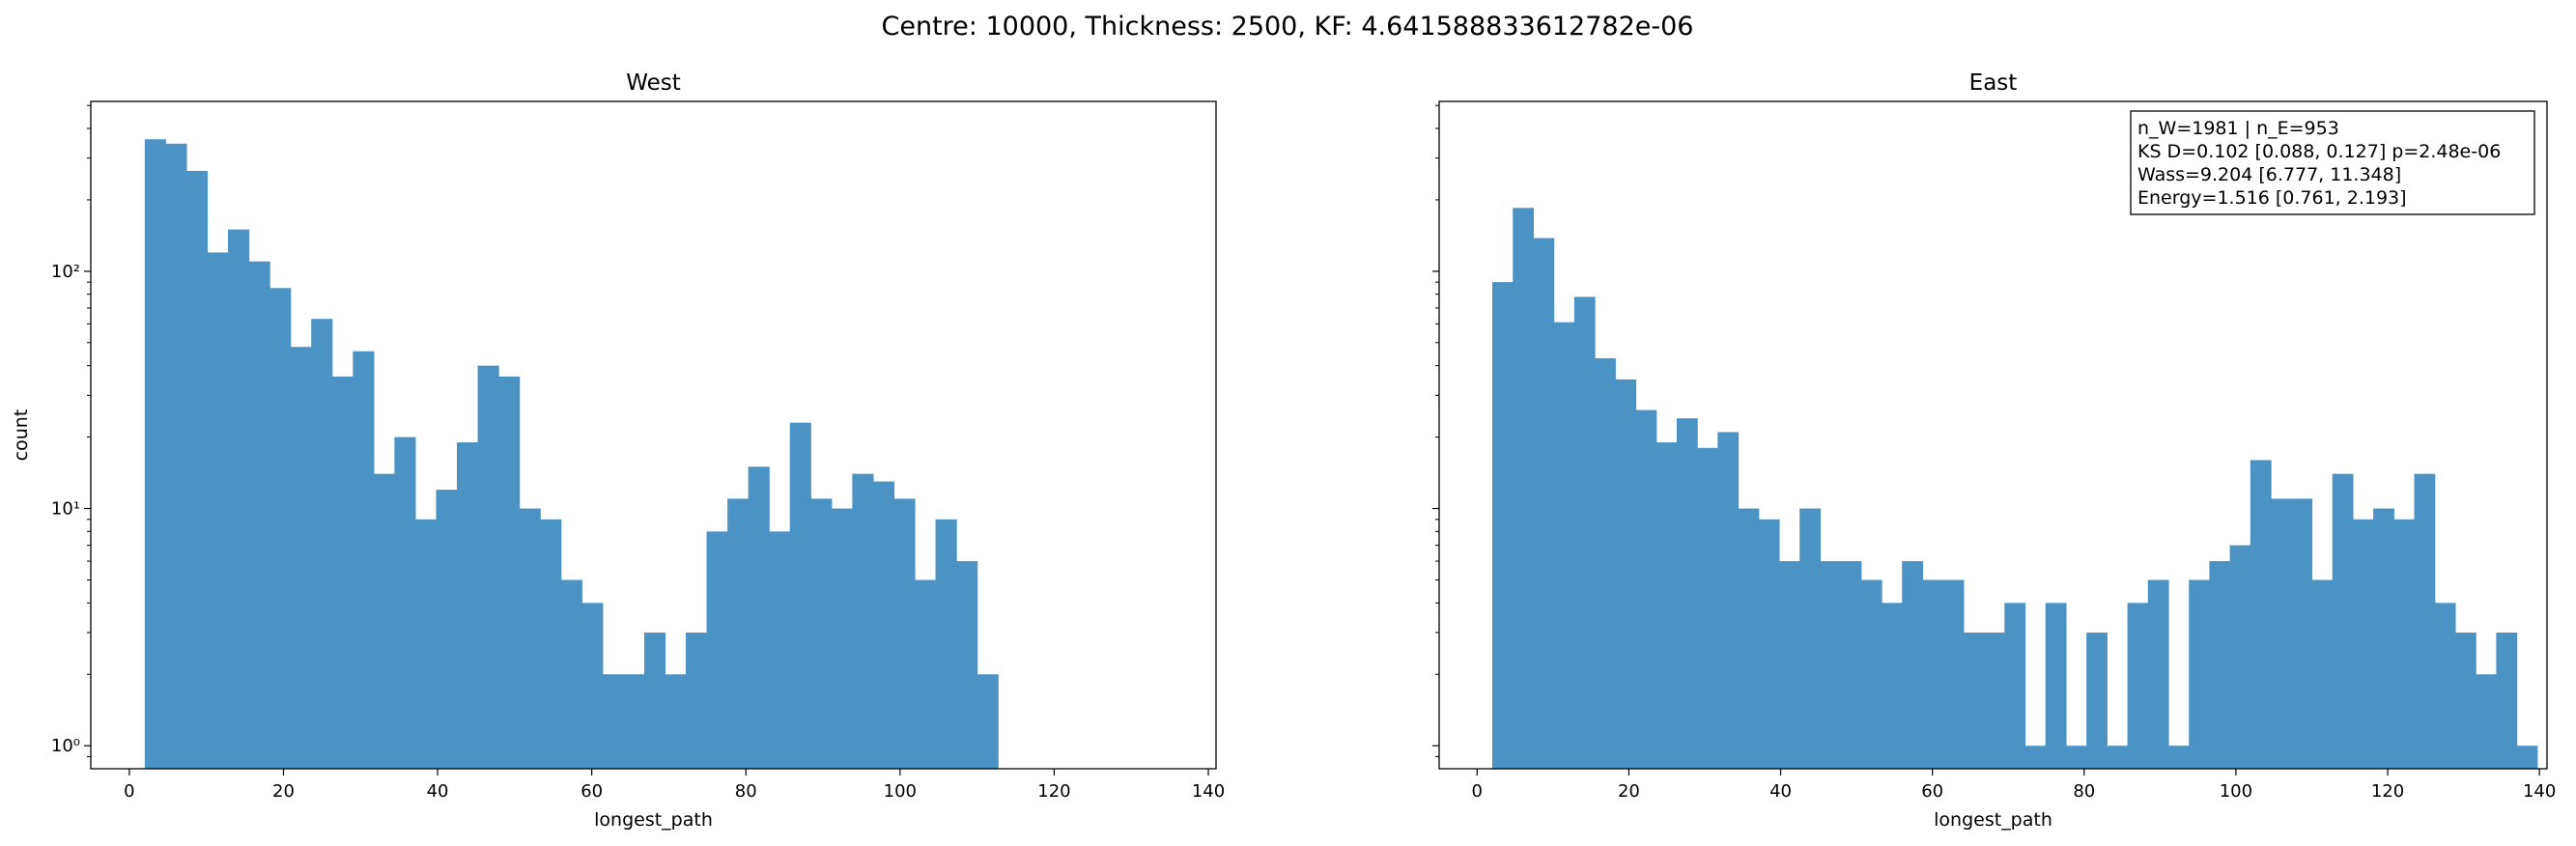 The width and height of the screenshot is (2576, 846). I want to click on stats-line: n_W=1981 | n_E=953, so click(2238, 128).